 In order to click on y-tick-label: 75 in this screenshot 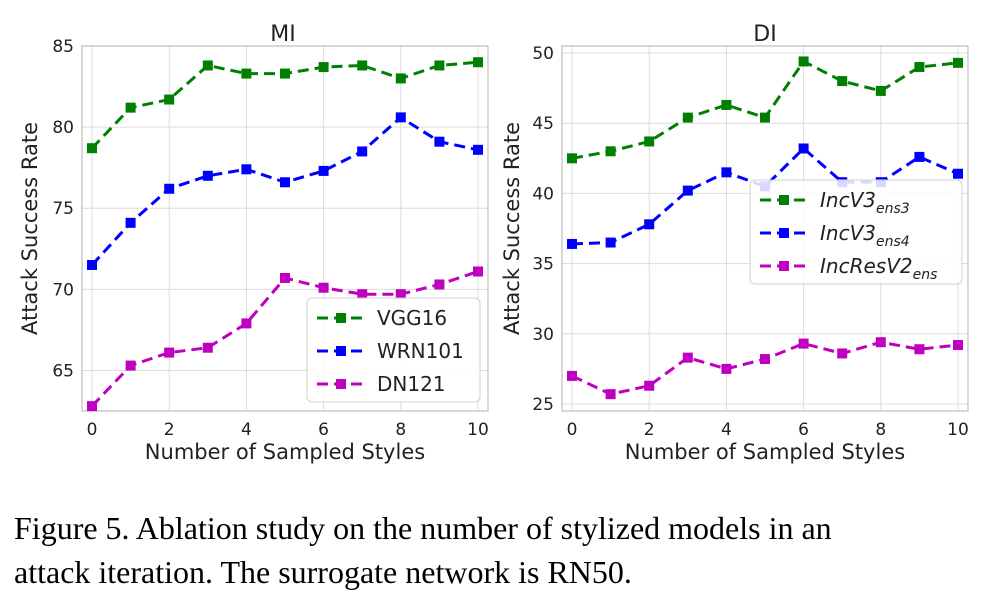, I will do `click(63, 209)`.